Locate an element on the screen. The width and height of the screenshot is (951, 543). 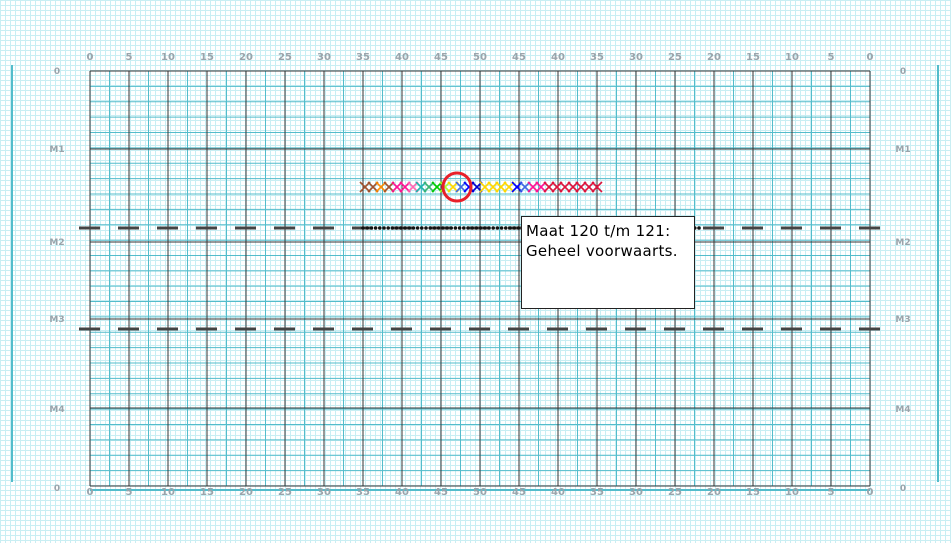
instruction-line-1: Maat 120 t/m 121: is located at coordinates (598, 231).